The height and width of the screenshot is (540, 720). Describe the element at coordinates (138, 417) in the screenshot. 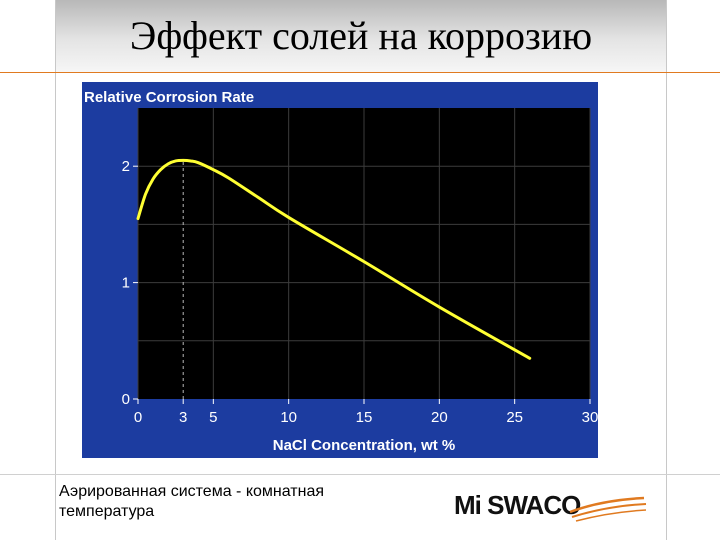

I see `x-tick-label: 0` at that location.